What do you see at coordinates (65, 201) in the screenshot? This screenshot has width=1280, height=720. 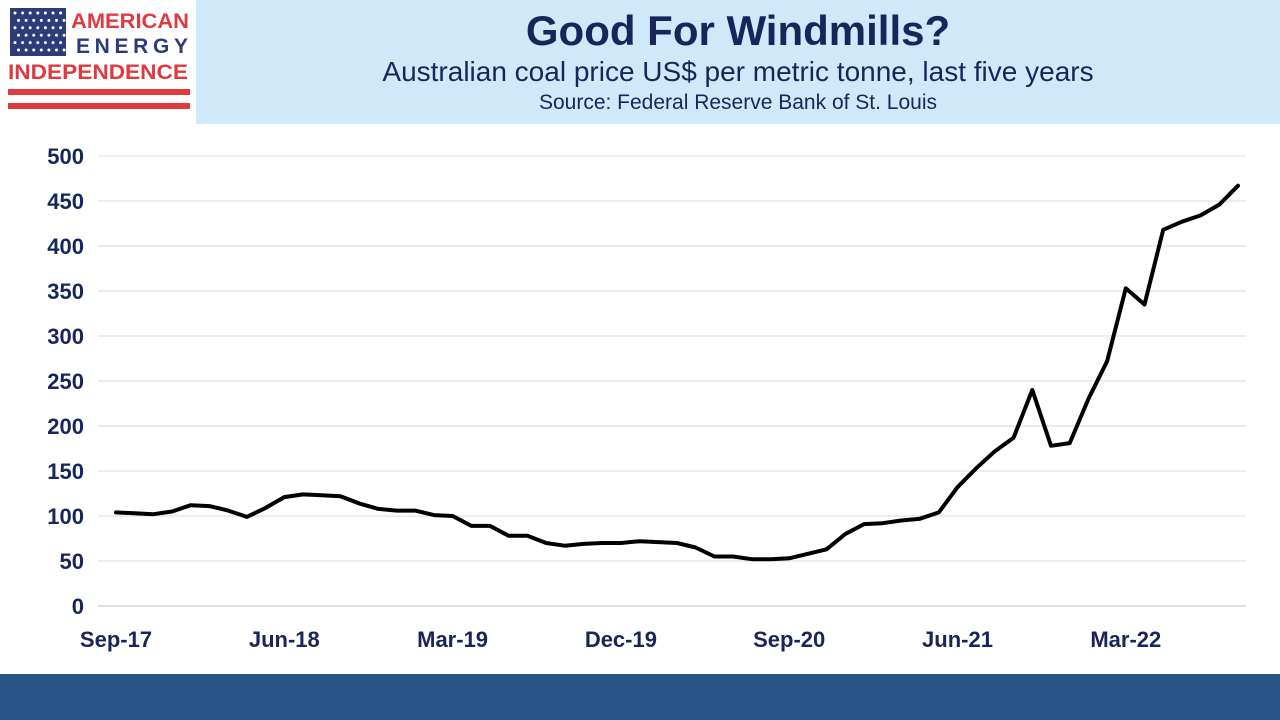 I see `y-tick-label: 450` at bounding box center [65, 201].